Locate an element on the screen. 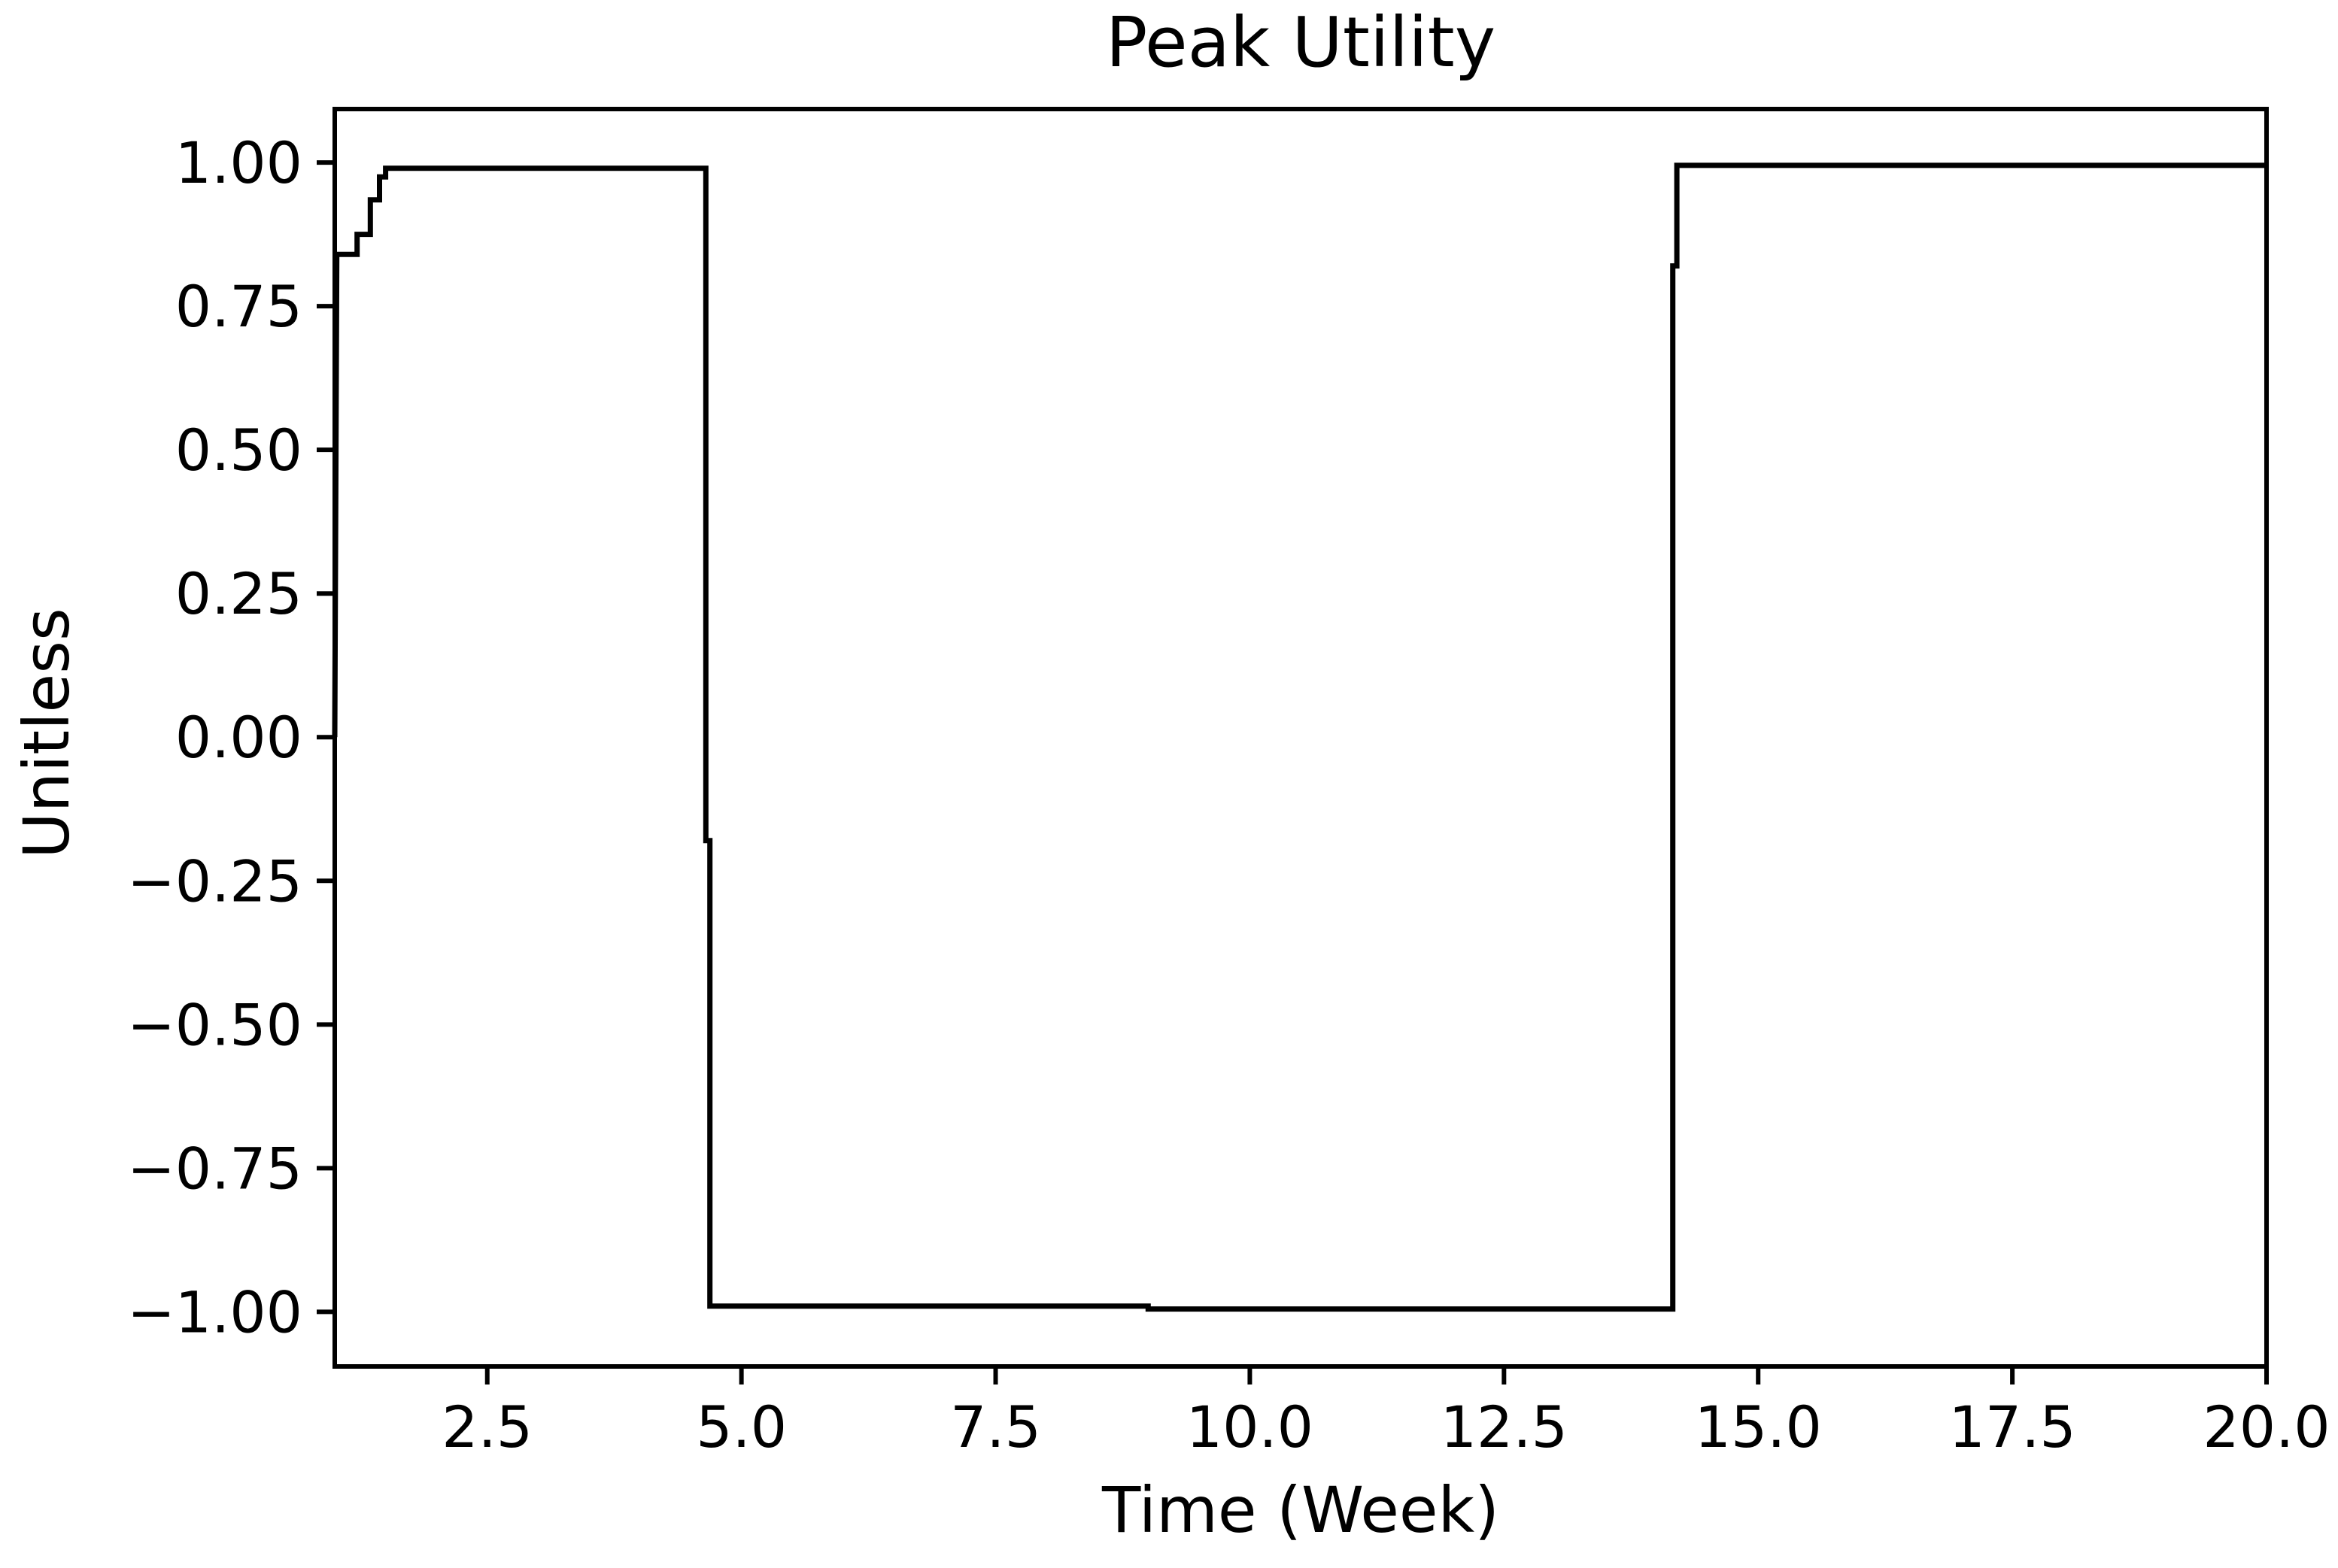 The height and width of the screenshot is (1568, 2338). y-tick-label: 0.50 is located at coordinates (238, 450).